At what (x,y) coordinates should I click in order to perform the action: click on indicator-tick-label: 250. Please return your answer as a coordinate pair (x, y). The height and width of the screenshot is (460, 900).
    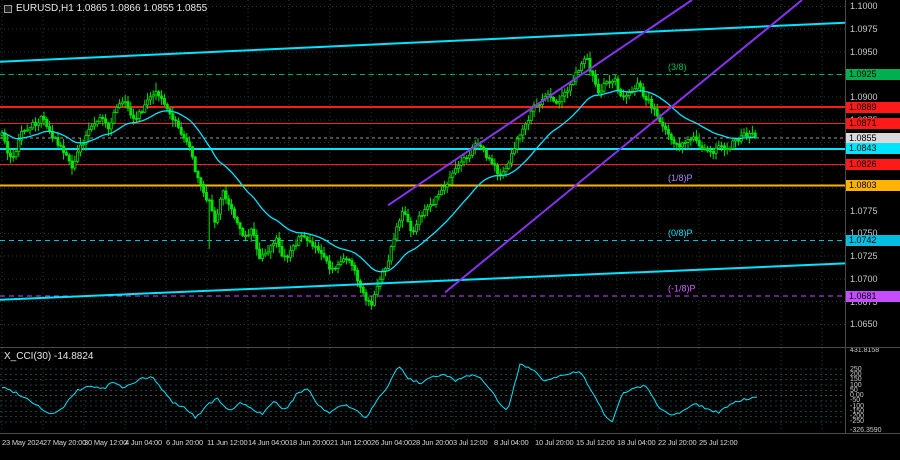
    Looking at the image, I should click on (856, 369).